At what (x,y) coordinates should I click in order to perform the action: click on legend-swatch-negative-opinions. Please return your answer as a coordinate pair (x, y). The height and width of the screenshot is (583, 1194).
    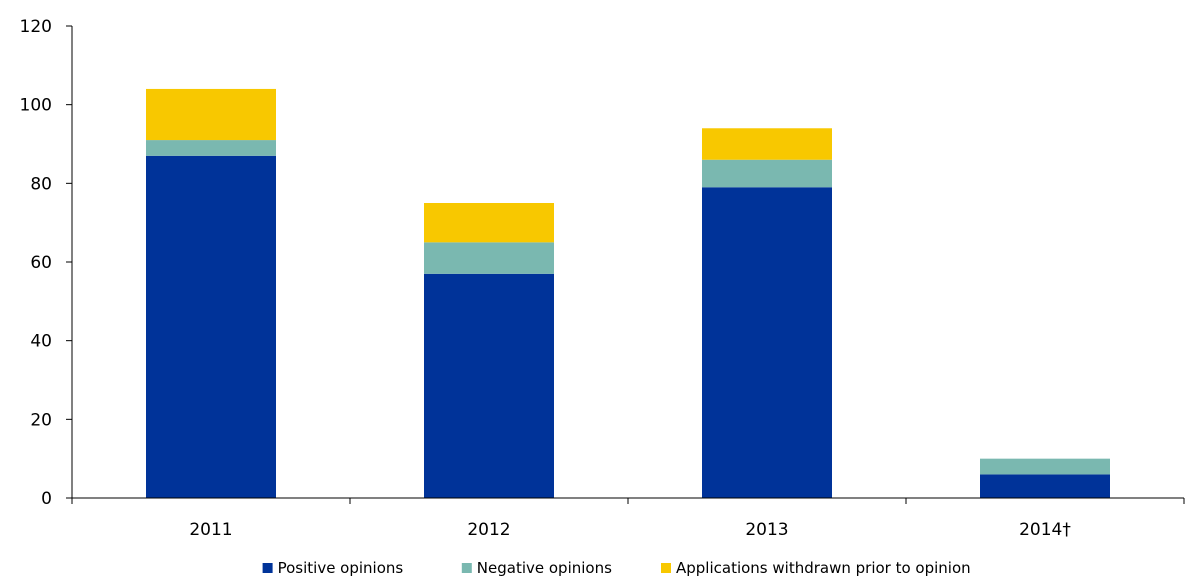
    Looking at the image, I should click on (466, 568).